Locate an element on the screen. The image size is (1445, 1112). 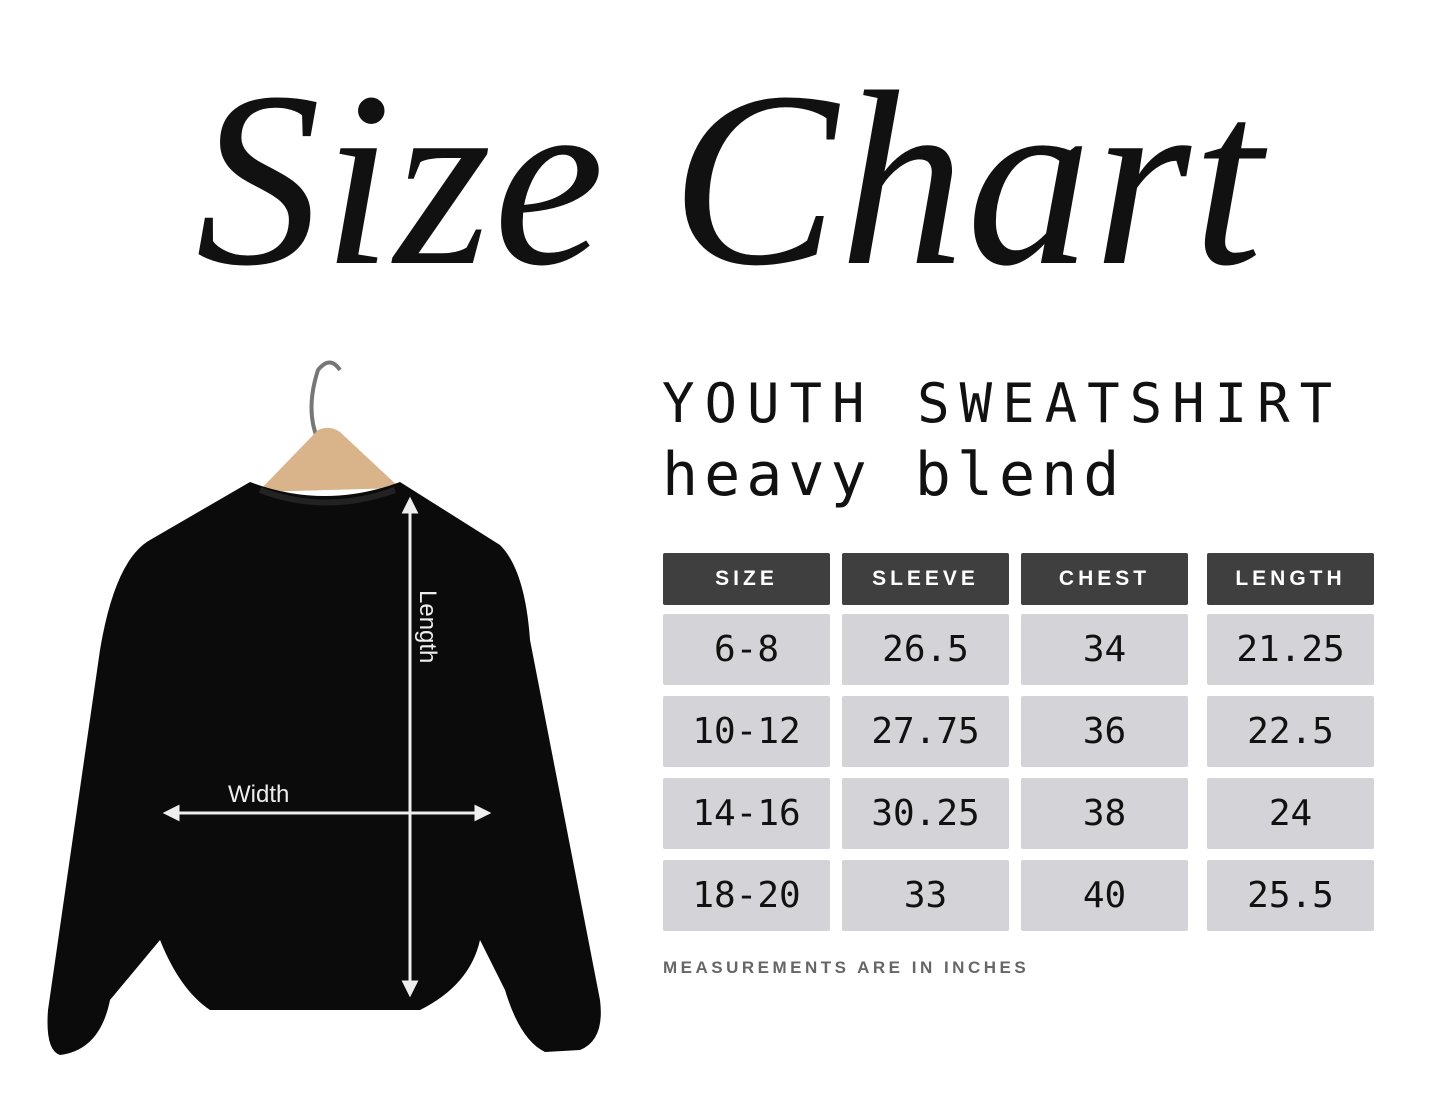
table-cell: 26.5 is located at coordinates (925, 649).